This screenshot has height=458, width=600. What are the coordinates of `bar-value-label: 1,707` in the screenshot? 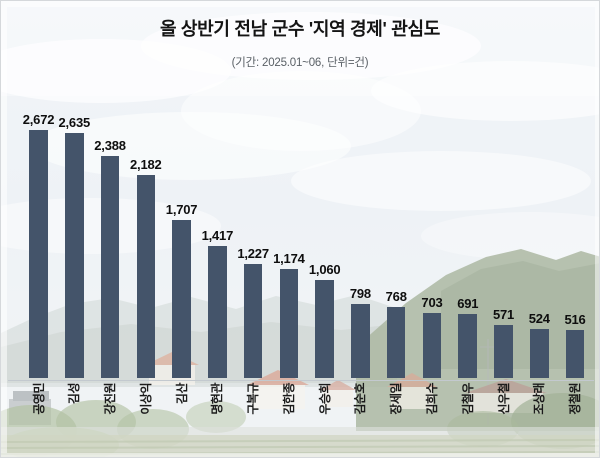 It's located at (181, 209).